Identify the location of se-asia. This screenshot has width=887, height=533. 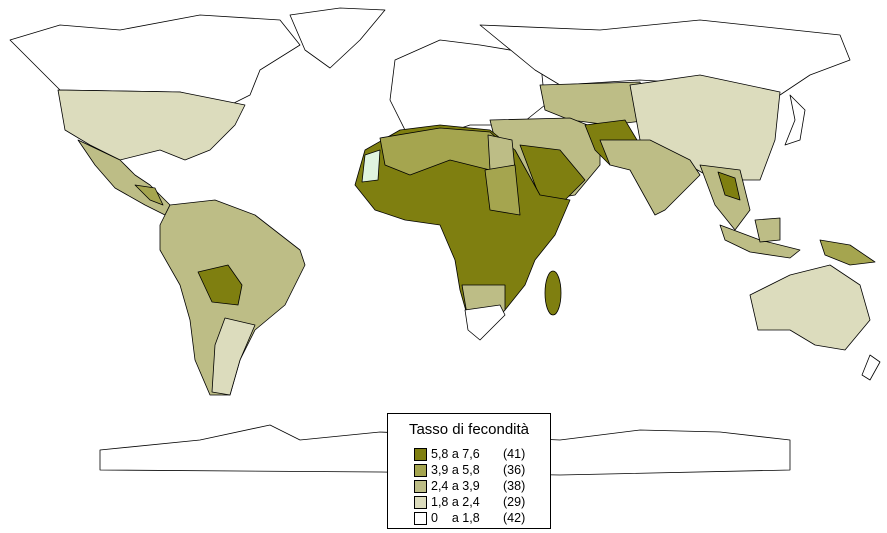
(725, 197).